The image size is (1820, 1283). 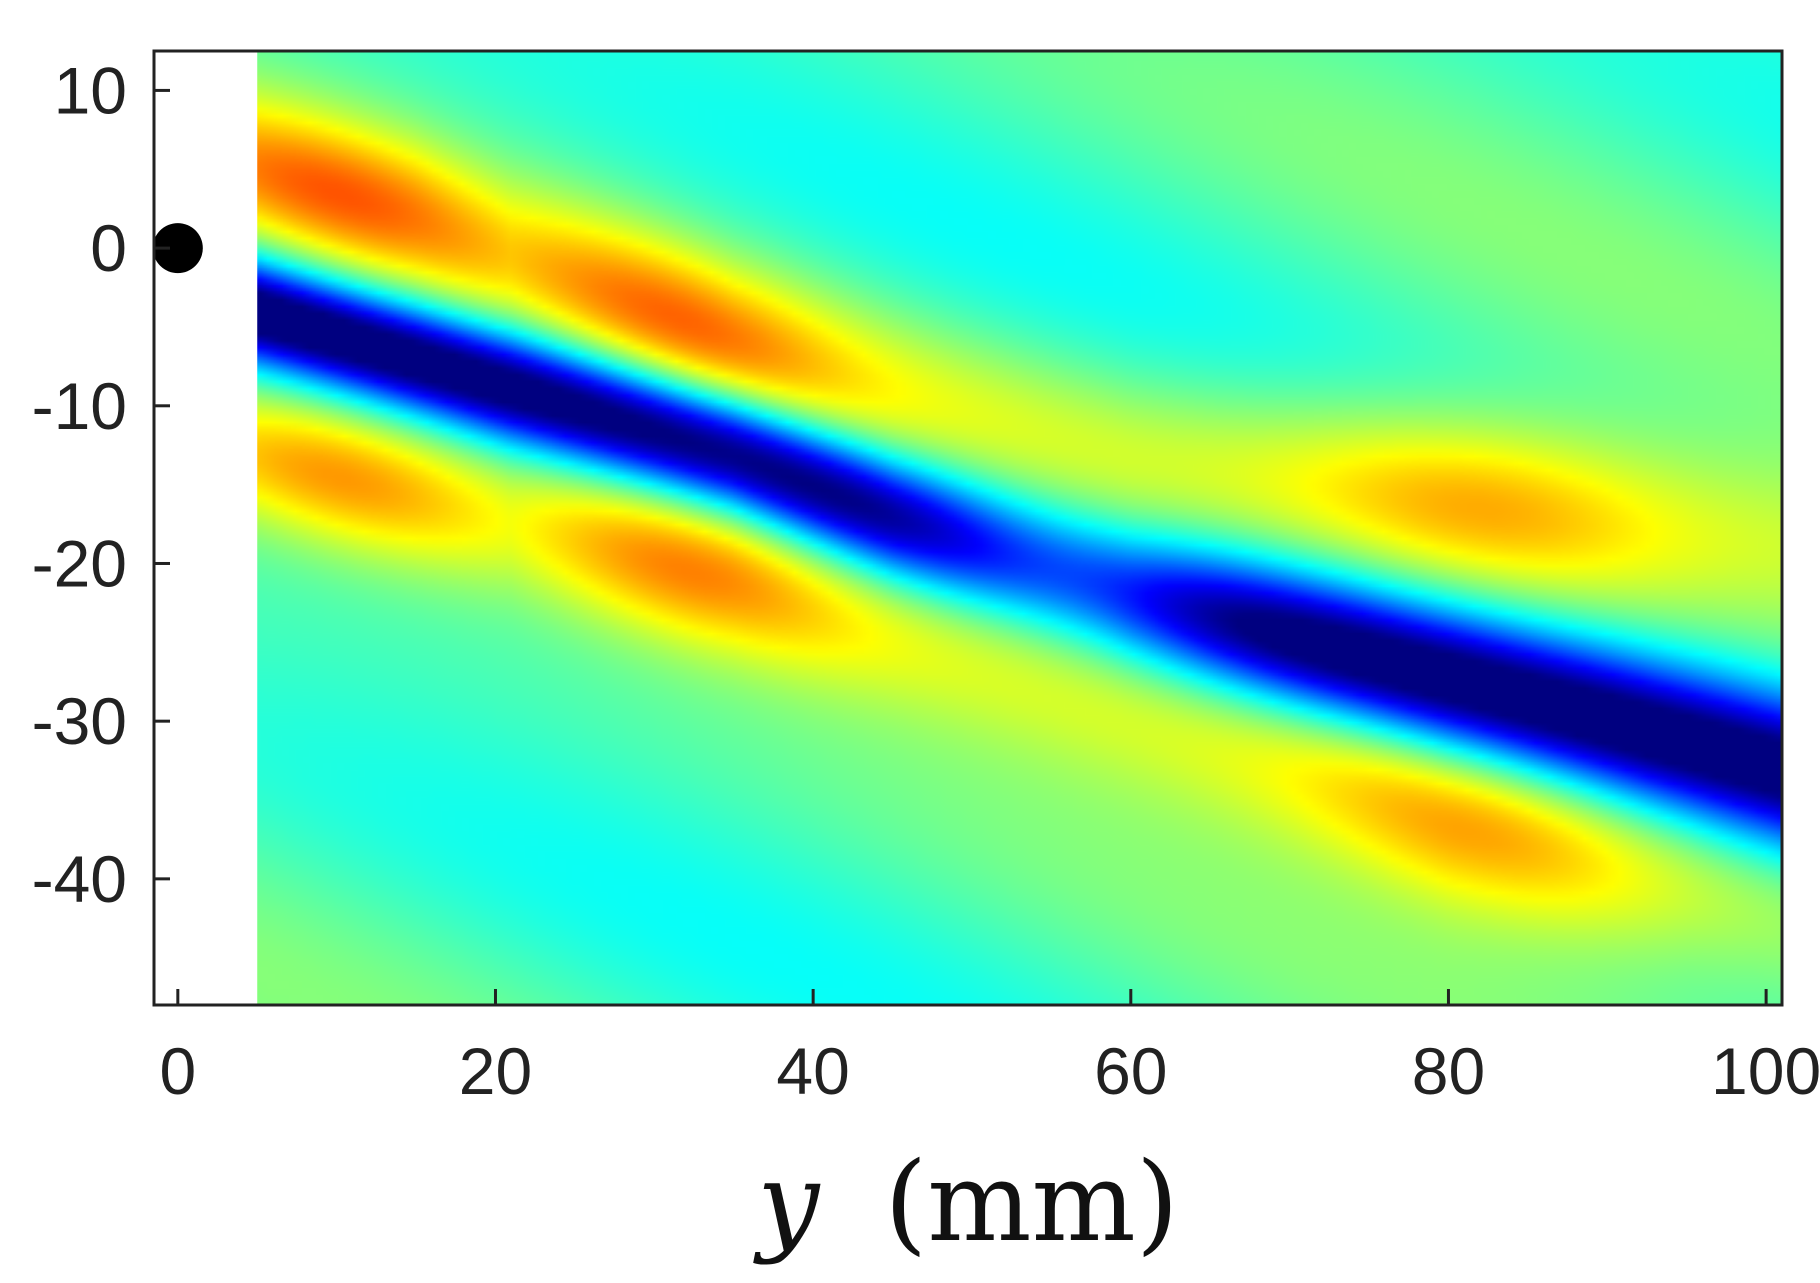 I want to click on x-axis-label-variable: y, so click(x=786, y=1202).